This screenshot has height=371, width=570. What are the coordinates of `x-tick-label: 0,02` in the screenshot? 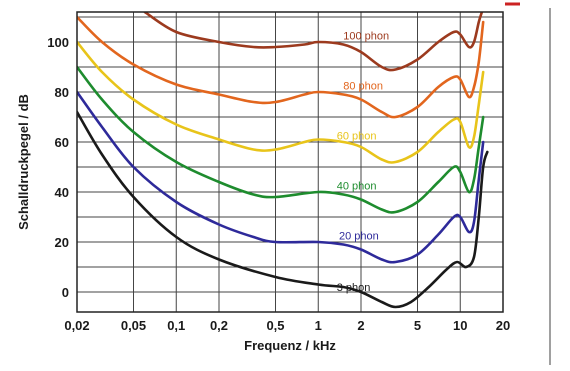 It's located at (76, 325).